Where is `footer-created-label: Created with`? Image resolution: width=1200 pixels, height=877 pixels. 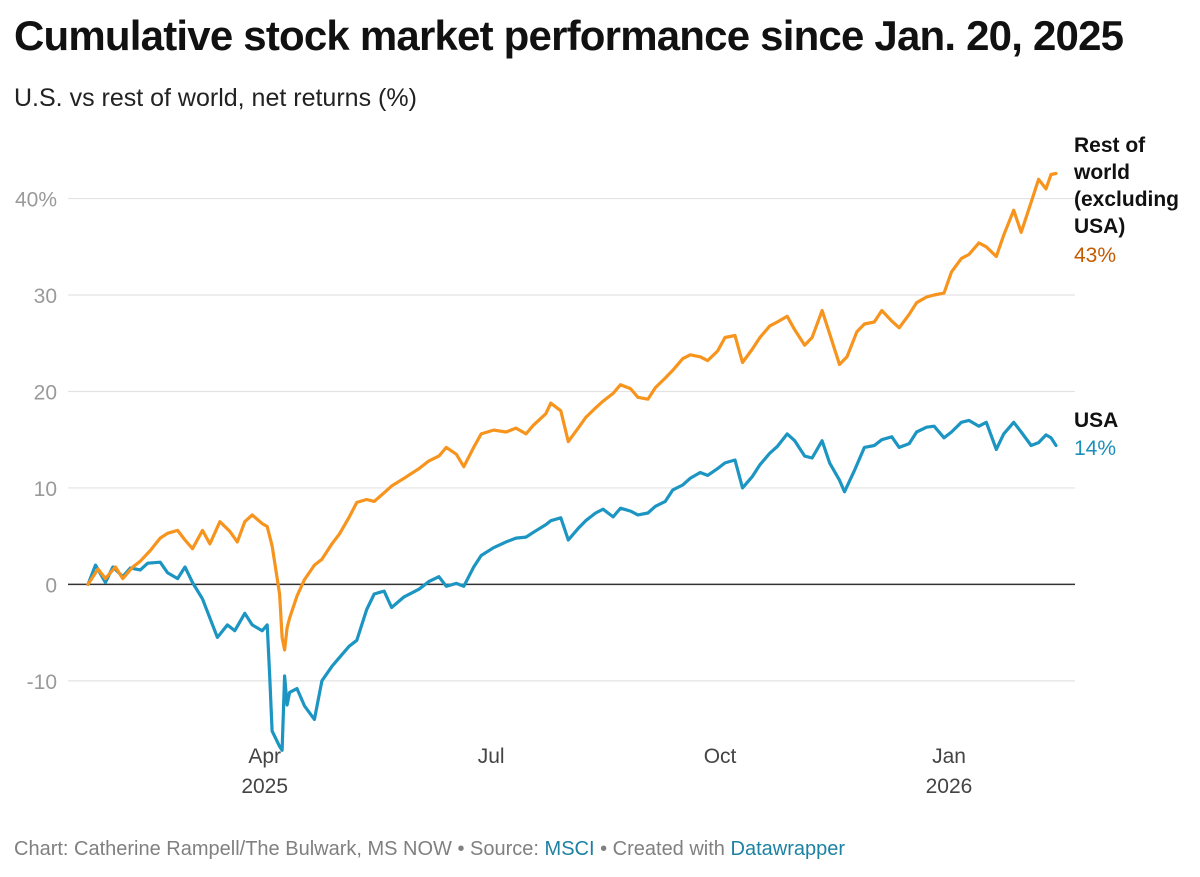
footer-created-label: Created with is located at coordinates (671, 849).